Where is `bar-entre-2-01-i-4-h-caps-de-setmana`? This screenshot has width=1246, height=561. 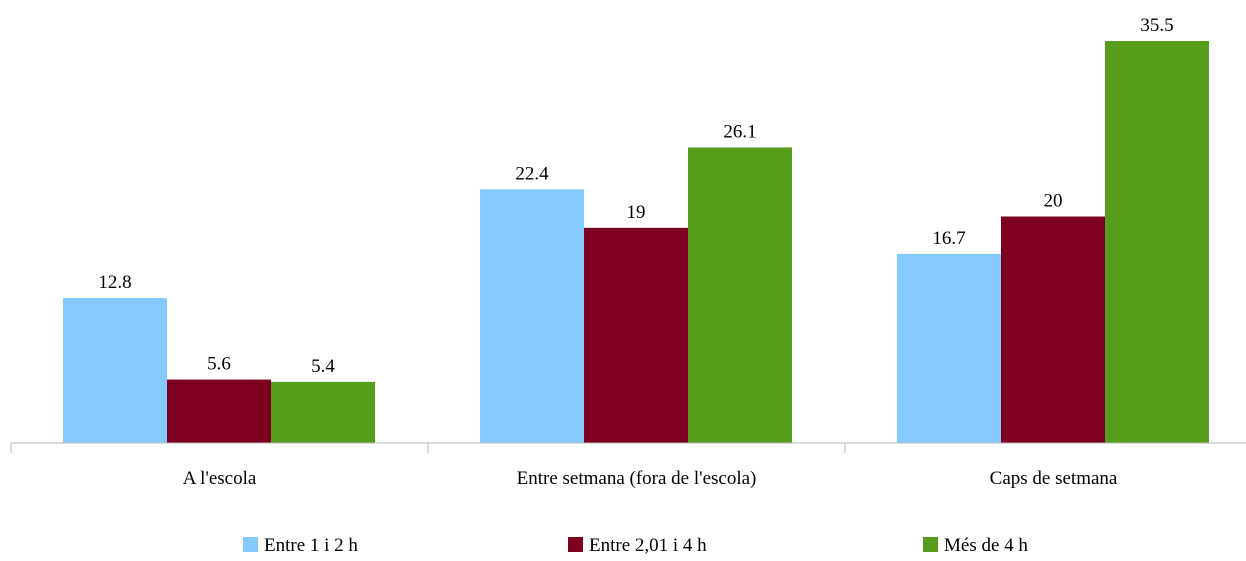
bar-entre-2-01-i-4-h-caps-de-setmana is located at coordinates (1053, 329).